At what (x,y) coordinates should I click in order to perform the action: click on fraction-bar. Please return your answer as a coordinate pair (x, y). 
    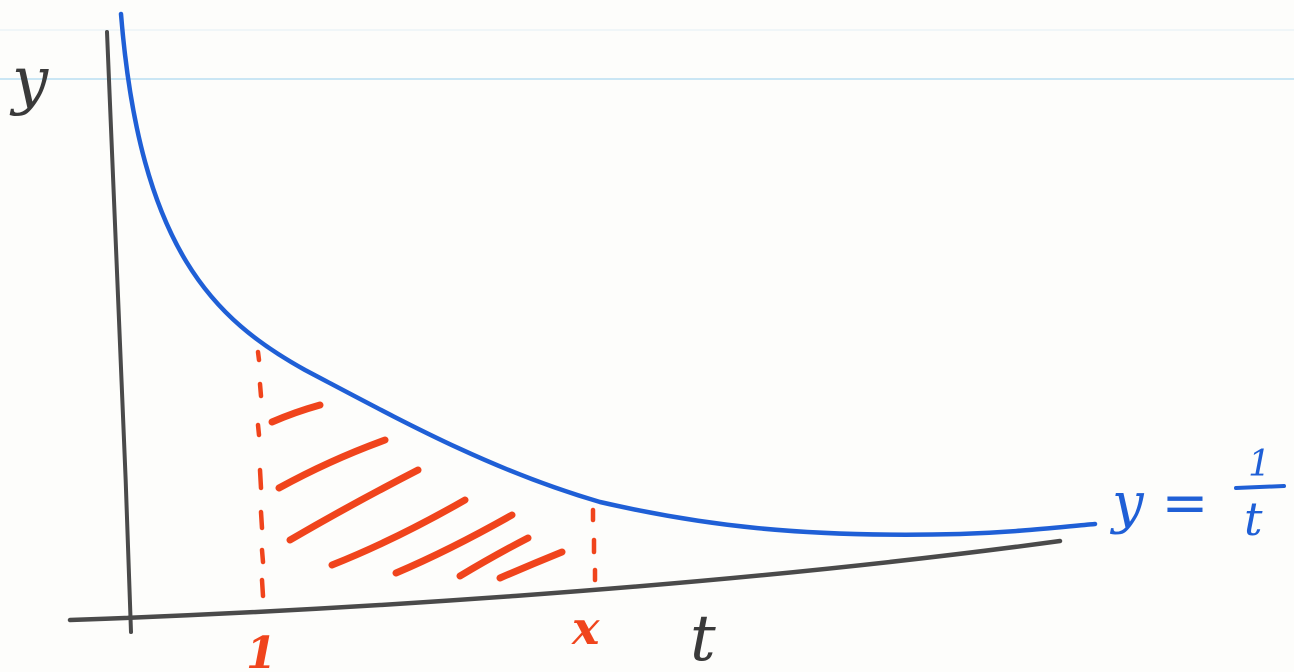
    Looking at the image, I should click on (1260, 487).